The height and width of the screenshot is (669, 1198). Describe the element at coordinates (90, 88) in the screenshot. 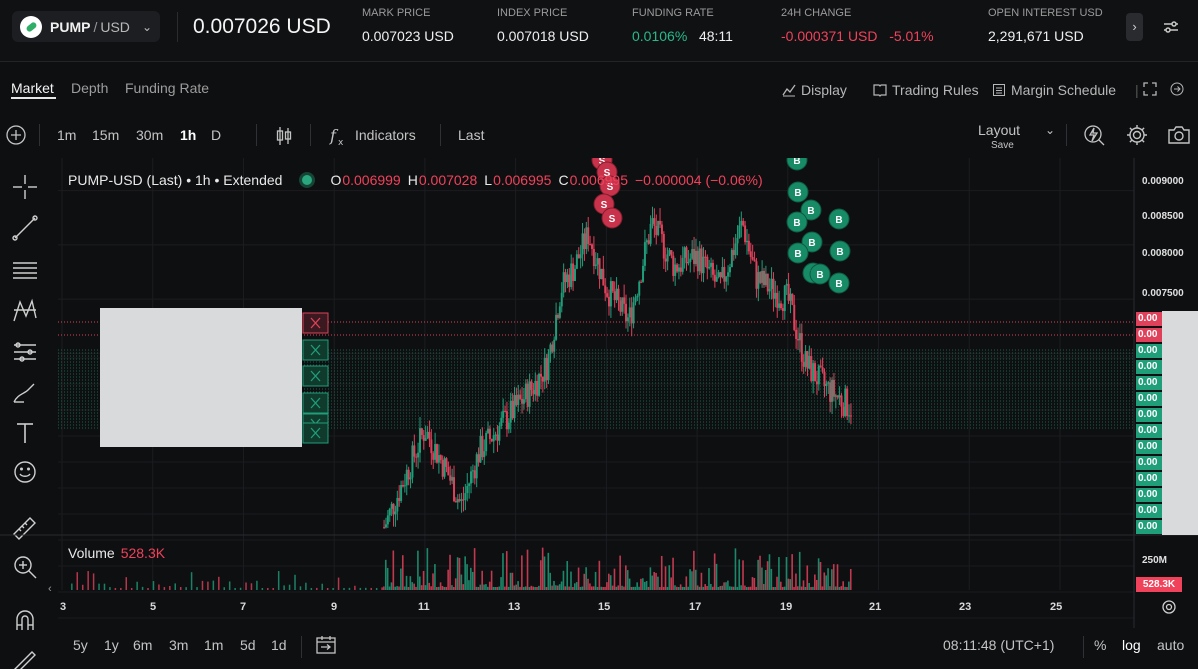

I see `tab-depth: Depth` at that location.